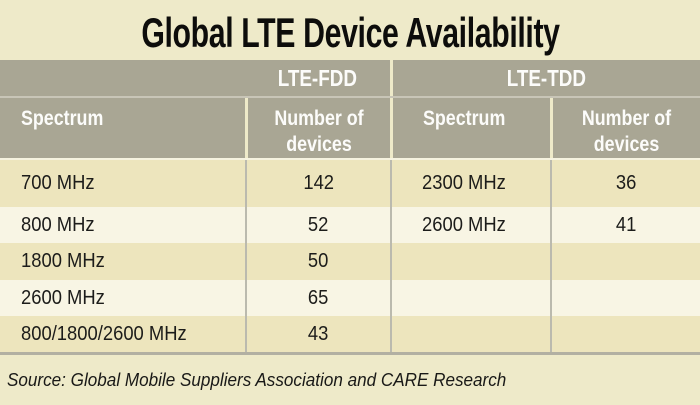 The image size is (700, 405). Describe the element at coordinates (122, 261) in the screenshot. I see `fdd-spectrum-cell: 1800 MHz` at that location.